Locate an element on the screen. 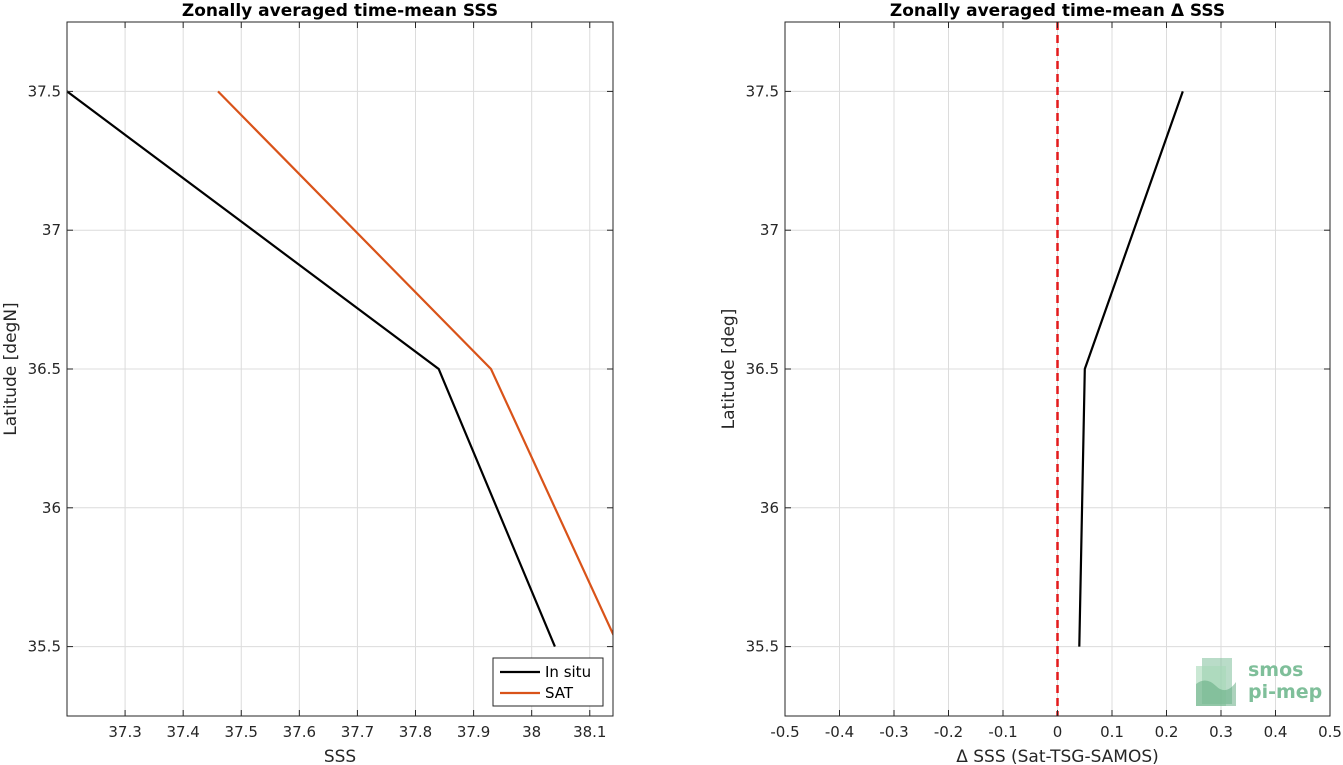 The height and width of the screenshot is (765, 1343). x-tick-label: 38.1 is located at coordinates (589, 732).